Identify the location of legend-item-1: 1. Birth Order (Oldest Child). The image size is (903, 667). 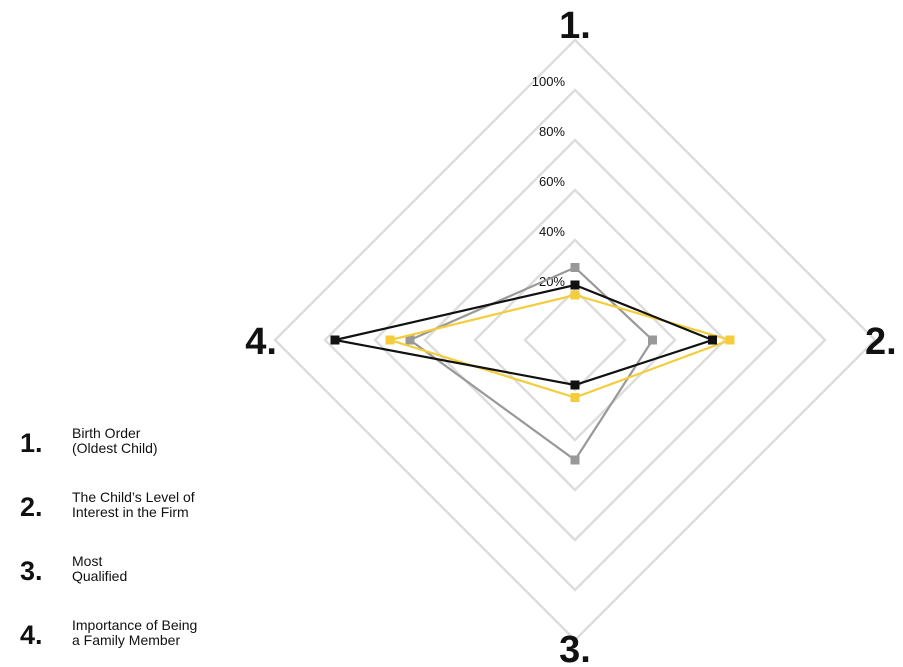
(150, 458).